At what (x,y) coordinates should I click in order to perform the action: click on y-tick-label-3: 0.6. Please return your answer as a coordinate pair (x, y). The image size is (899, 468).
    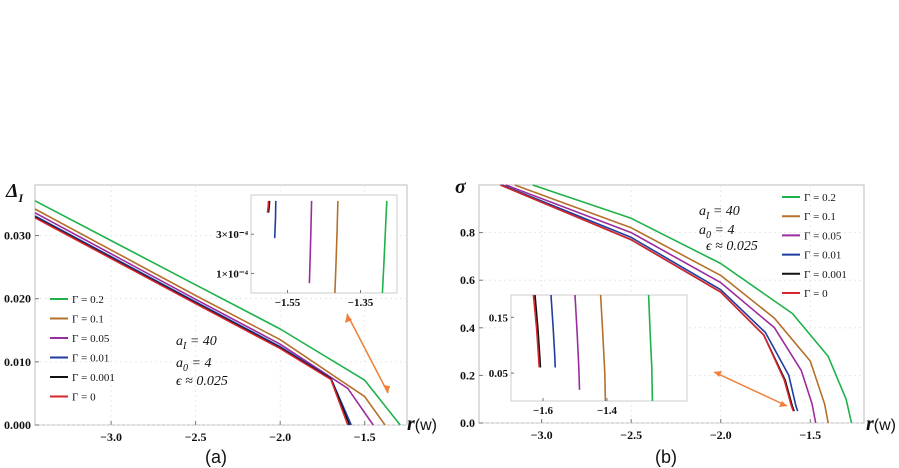
    Looking at the image, I should click on (467, 280).